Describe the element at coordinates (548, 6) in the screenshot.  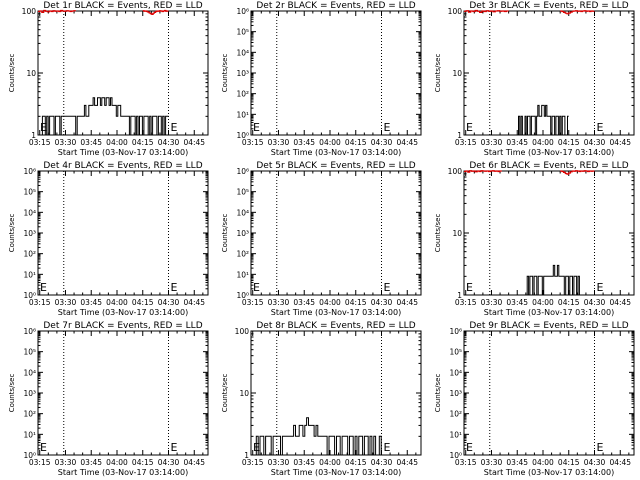
I see `panel-title: Det 3r BLACK = Events, RED = LLD` at that location.